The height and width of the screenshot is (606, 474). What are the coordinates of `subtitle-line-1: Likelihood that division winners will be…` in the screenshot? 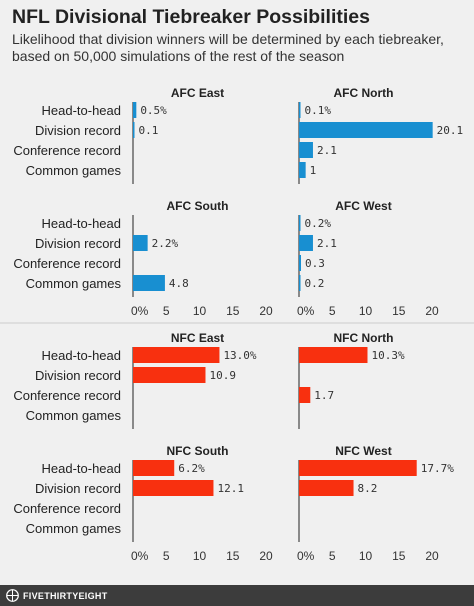 It's located at (228, 39).